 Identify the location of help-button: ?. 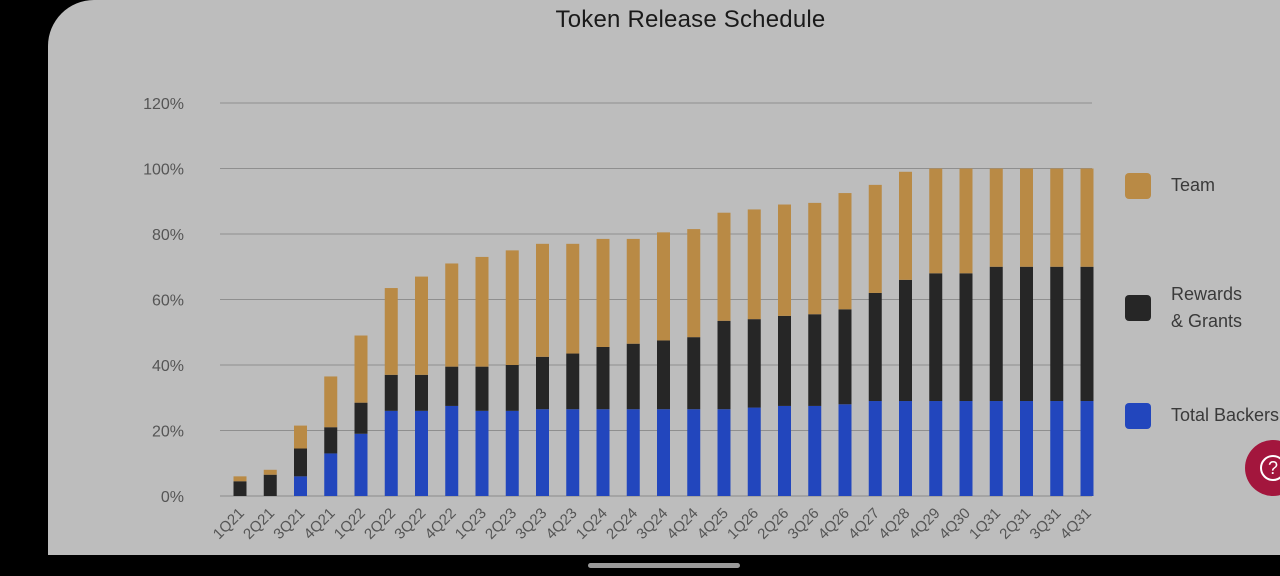
(1262, 468).